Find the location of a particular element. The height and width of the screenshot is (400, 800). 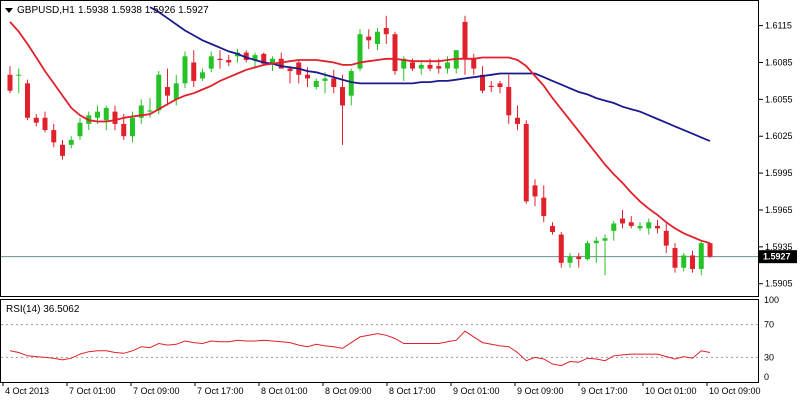

time-axis-tick-label: 8 Oct 09:00 is located at coordinates (348, 391).